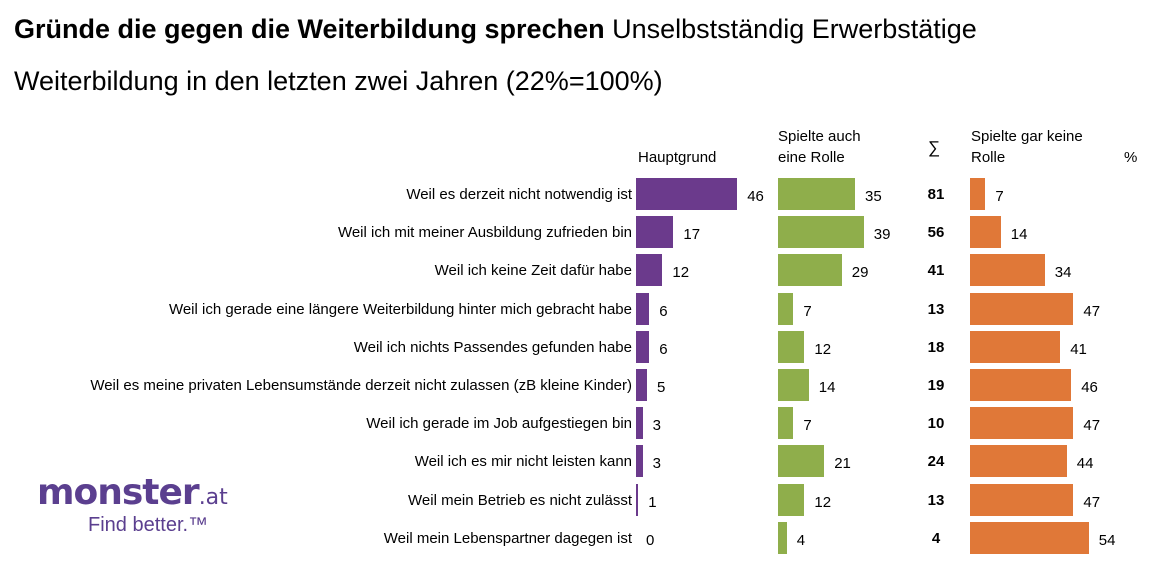 This screenshot has width=1149, height=577. Describe the element at coordinates (1131, 157) in the screenshot. I see `column-header-percent: %` at that location.